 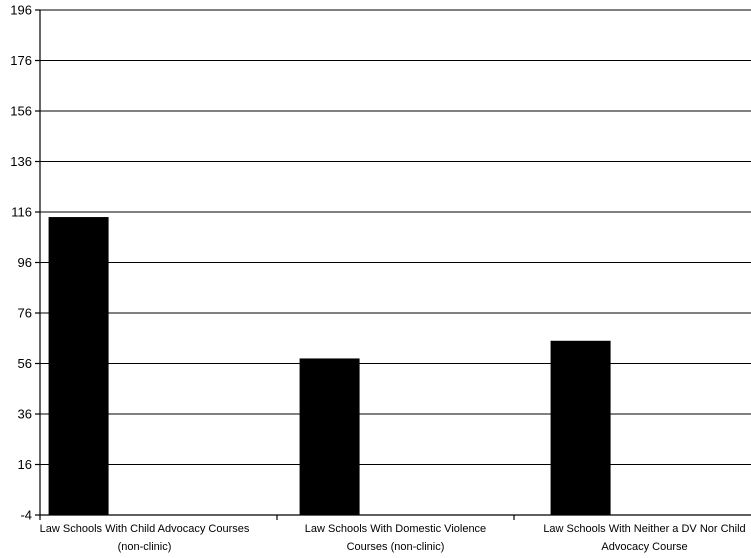 I want to click on y-tick-label: 56, so click(x=25, y=363).